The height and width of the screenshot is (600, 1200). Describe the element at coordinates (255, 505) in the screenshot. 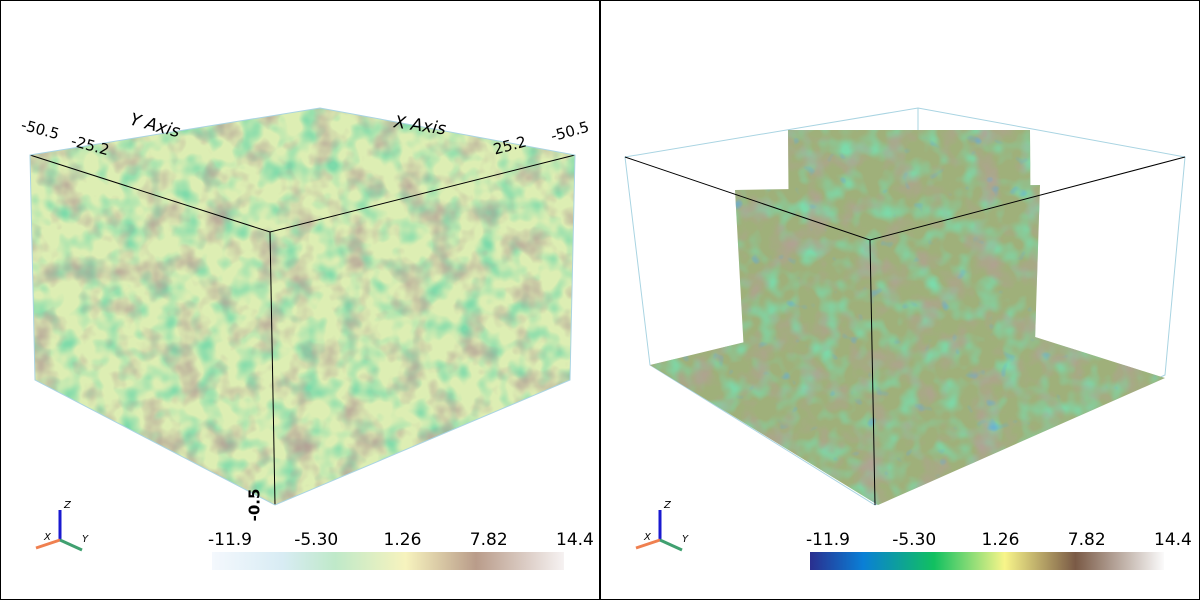

I see `tick-label: -0.5` at that location.